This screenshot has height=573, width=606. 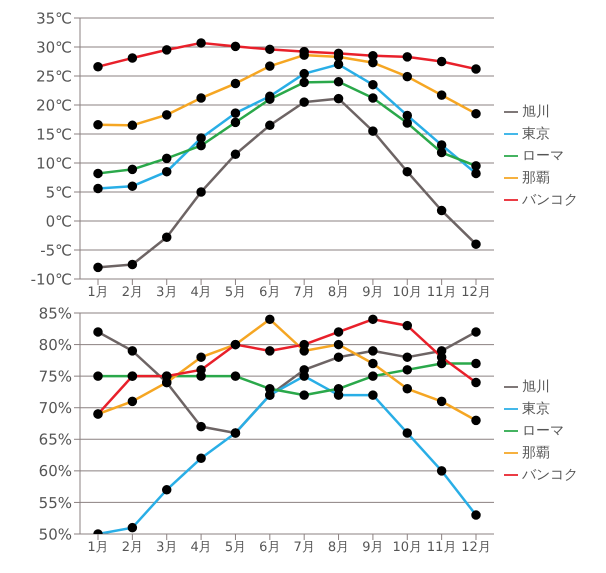 What do you see at coordinates (55, 471) in the screenshot?
I see `y-tick-label: 60%` at bounding box center [55, 471].